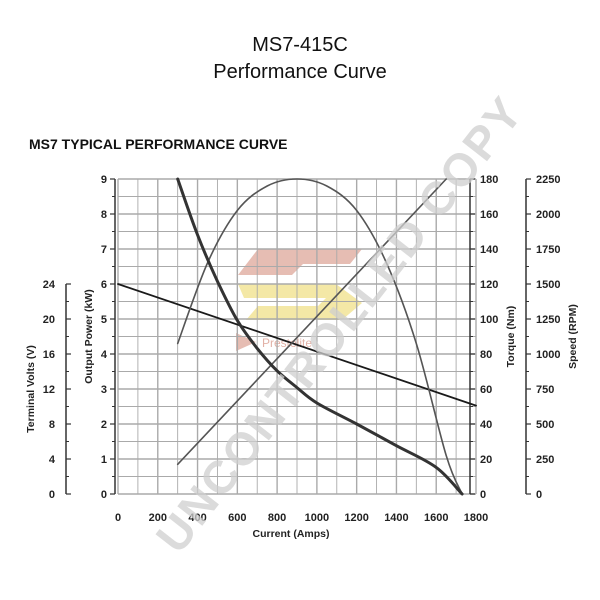 This screenshot has height=600, width=600. Describe the element at coordinates (197, 518) in the screenshot. I see `x-tick-label: 400` at that location.